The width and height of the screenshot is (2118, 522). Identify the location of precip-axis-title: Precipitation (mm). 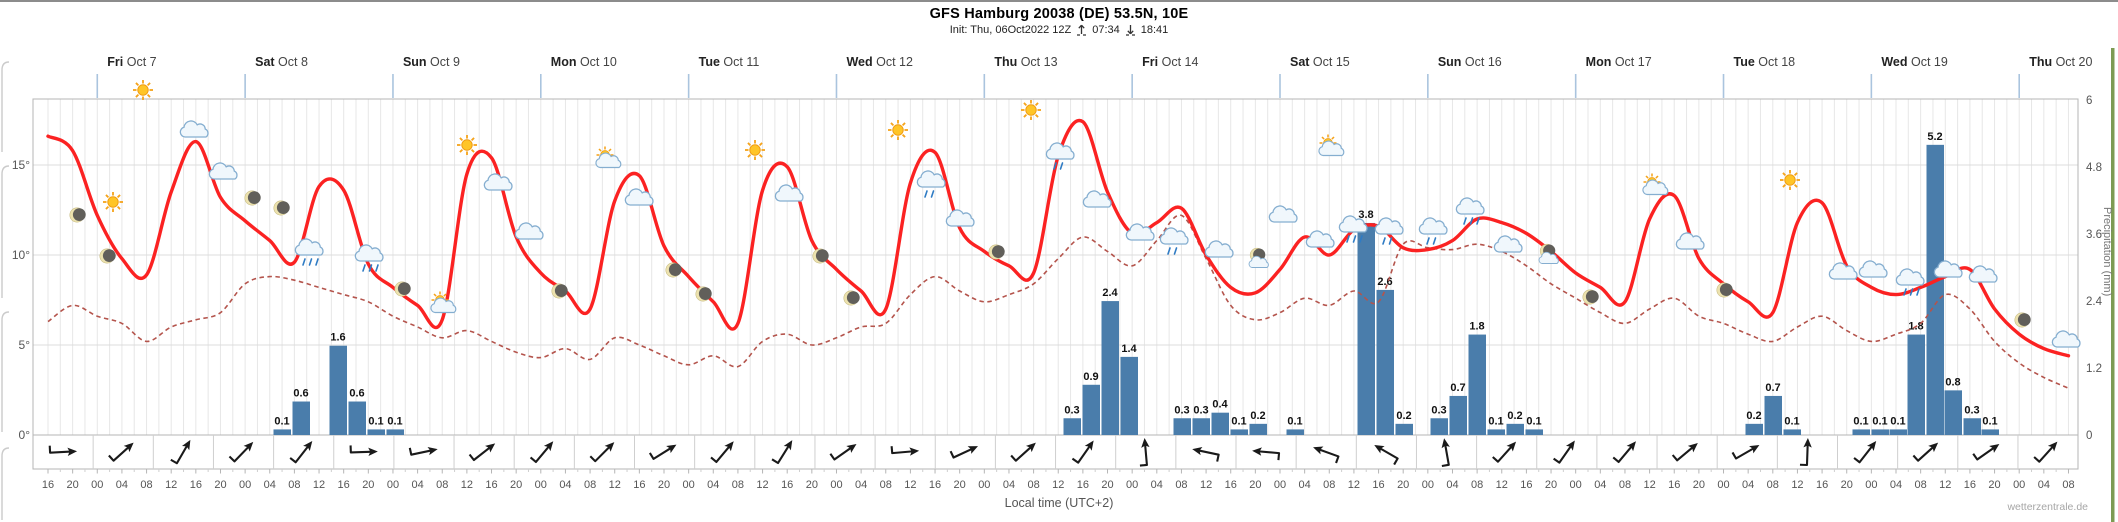
(2107, 251).